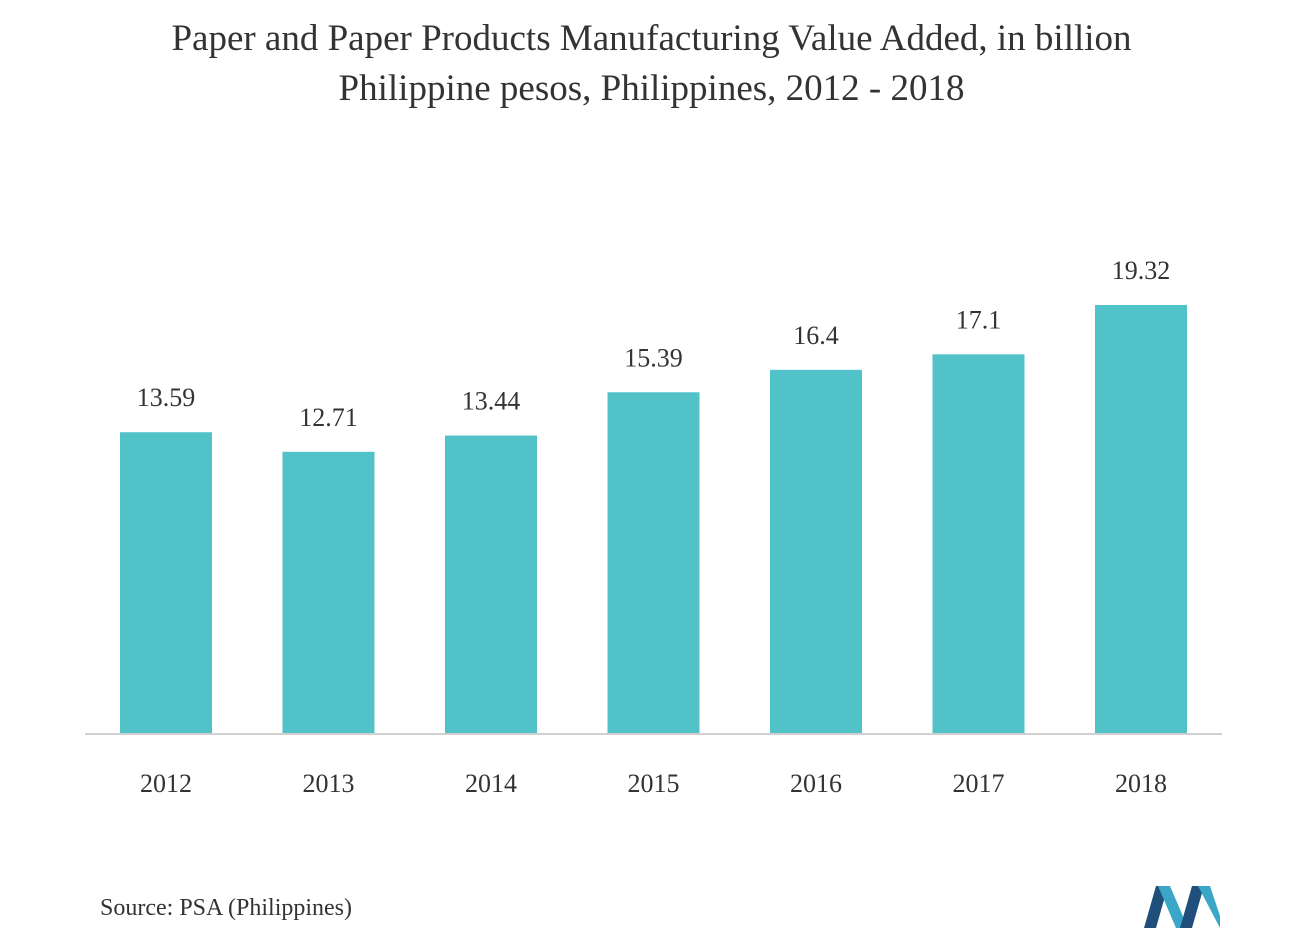 This screenshot has height=948, width=1293. I want to click on value-label-2014: 13.44, so click(491, 401).